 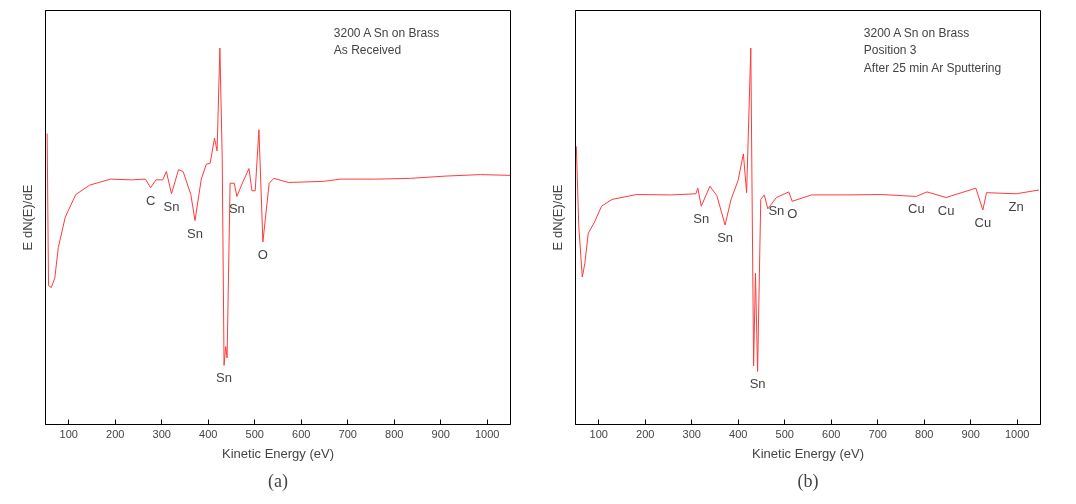 What do you see at coordinates (932, 50) in the screenshot?
I see `annotation: 3200 A Sn on Brass Position 3 After 25 min Ar Sputtering` at bounding box center [932, 50].